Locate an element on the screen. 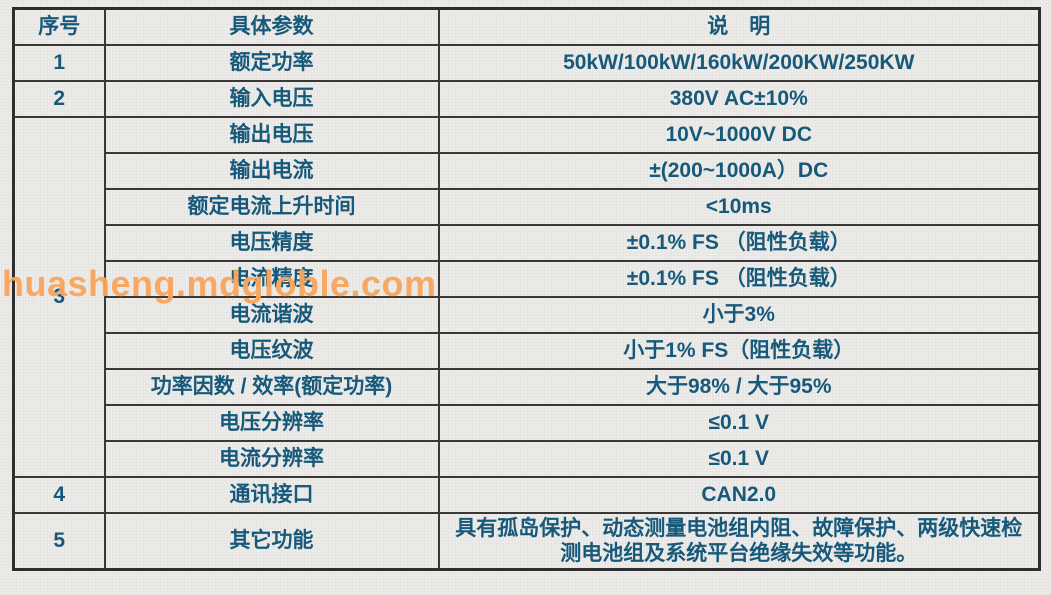 The width and height of the screenshot is (1051, 595). param-cell: 输出电压 is located at coordinates (271, 134).